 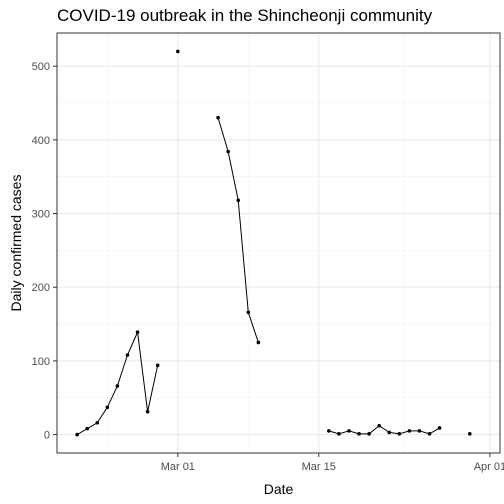 What do you see at coordinates (279, 489) in the screenshot?
I see `x-axis-title: Date` at bounding box center [279, 489].